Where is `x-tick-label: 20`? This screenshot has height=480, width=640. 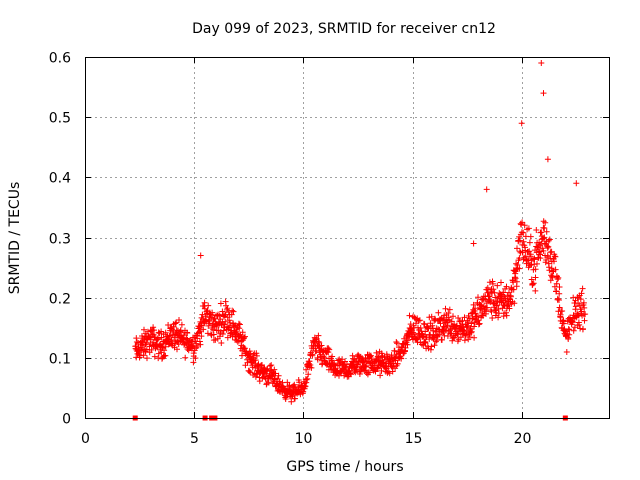
x-tick-label: 20 is located at coordinates (523, 439).